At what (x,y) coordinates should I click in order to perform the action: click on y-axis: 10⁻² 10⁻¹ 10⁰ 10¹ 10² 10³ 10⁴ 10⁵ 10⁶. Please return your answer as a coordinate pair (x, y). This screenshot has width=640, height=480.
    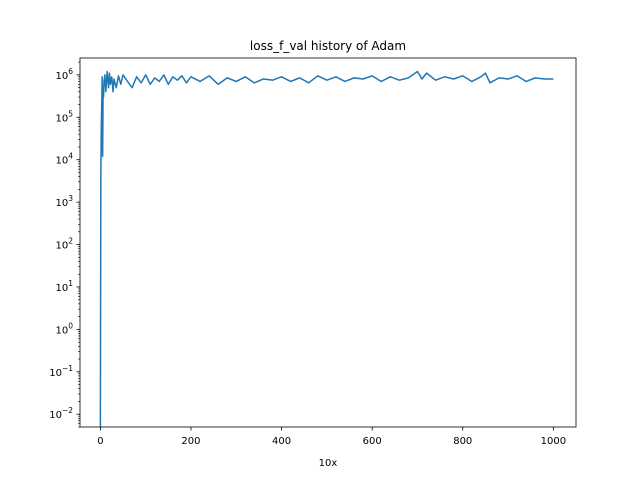
    Looking at the image, I should click on (64, 244).